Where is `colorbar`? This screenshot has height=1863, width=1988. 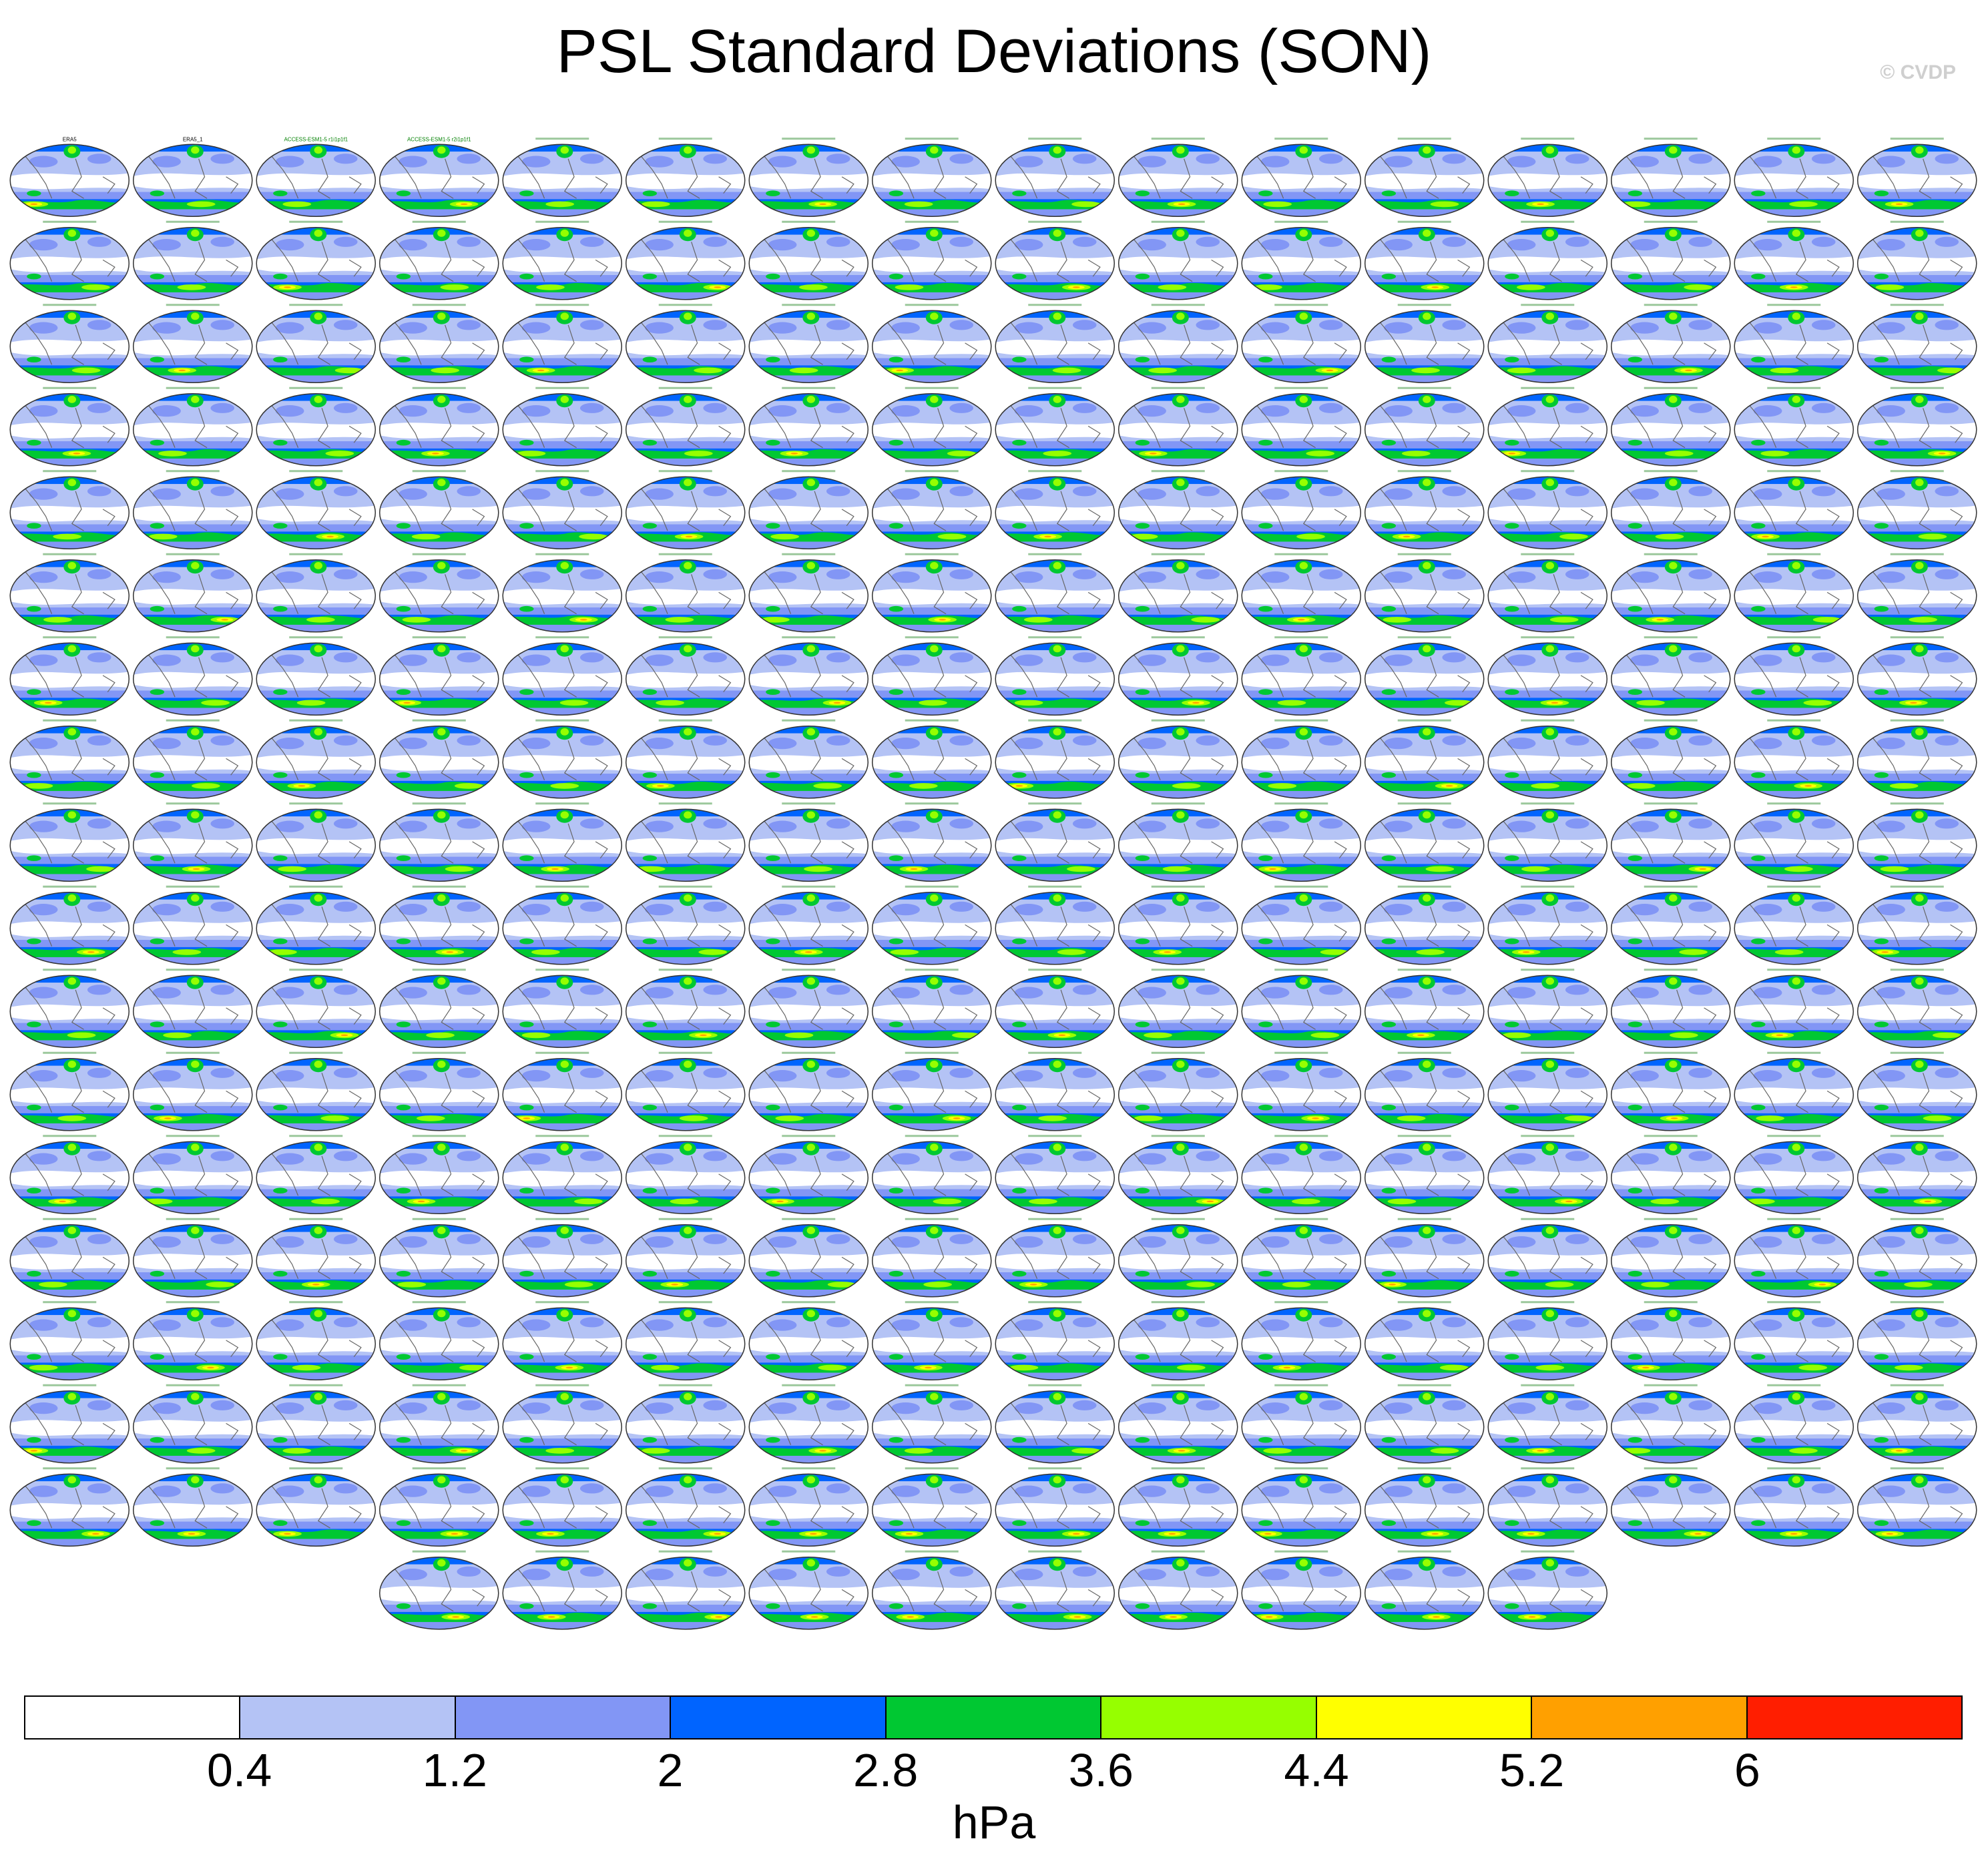
colorbar is located at coordinates (994, 1717).